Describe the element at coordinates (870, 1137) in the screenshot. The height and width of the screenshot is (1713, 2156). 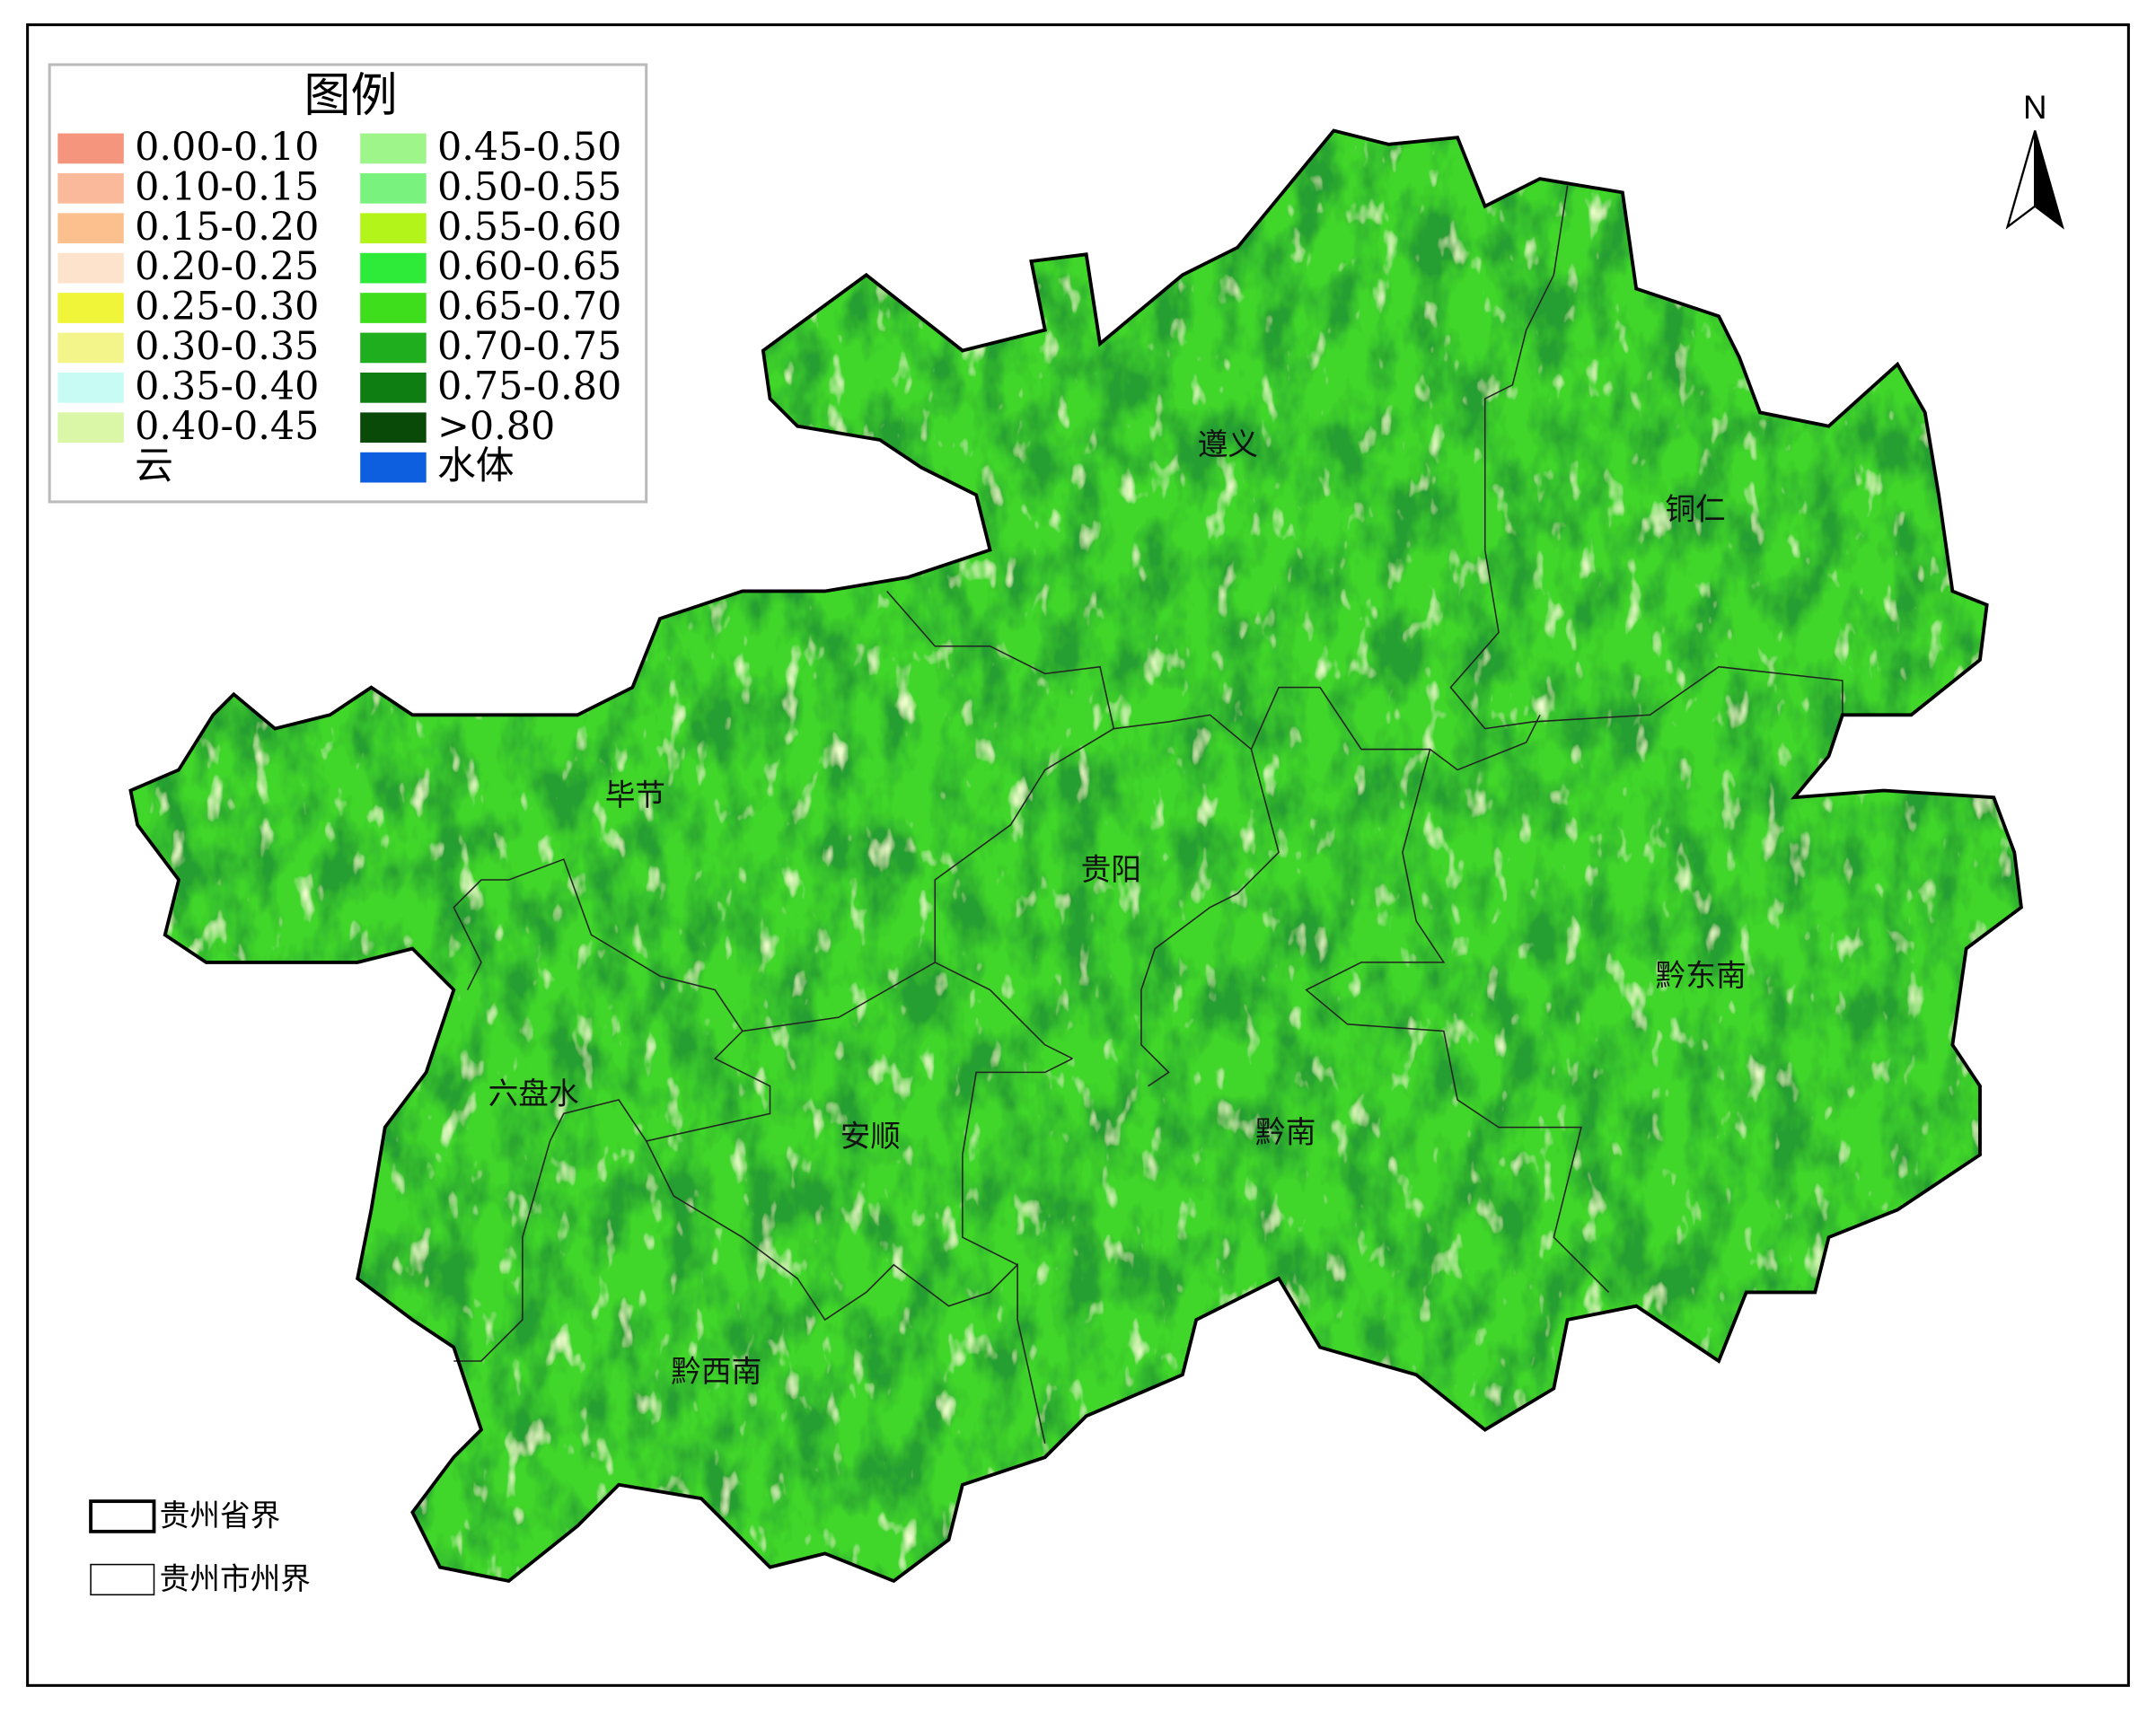
I see `region-label: 安顺` at that location.